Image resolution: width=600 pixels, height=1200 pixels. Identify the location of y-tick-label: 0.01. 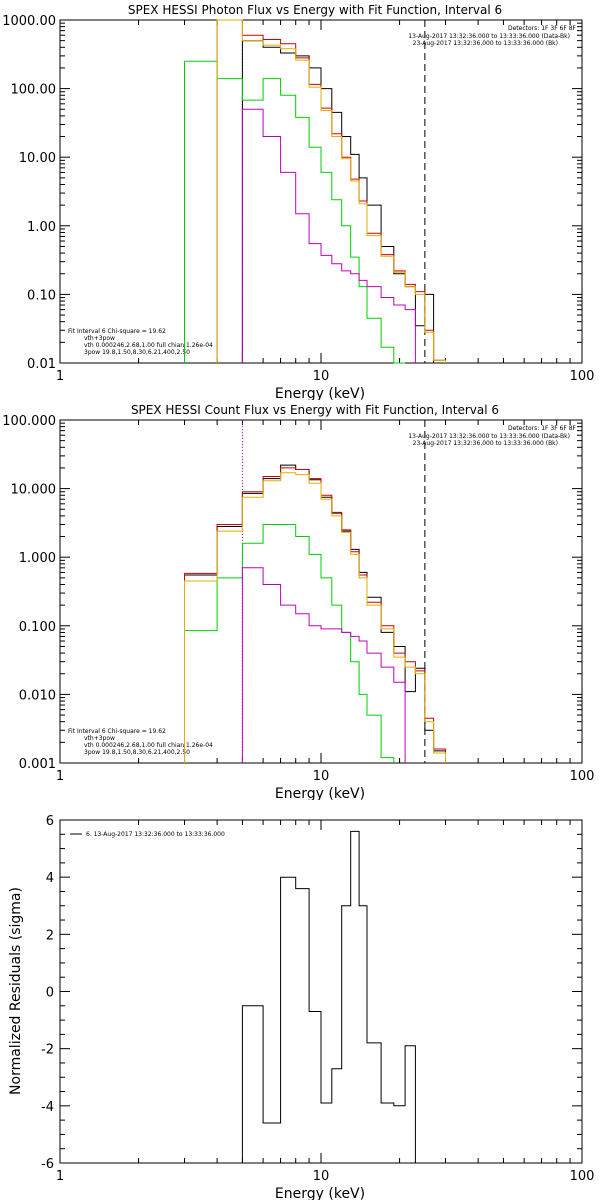
(41, 364).